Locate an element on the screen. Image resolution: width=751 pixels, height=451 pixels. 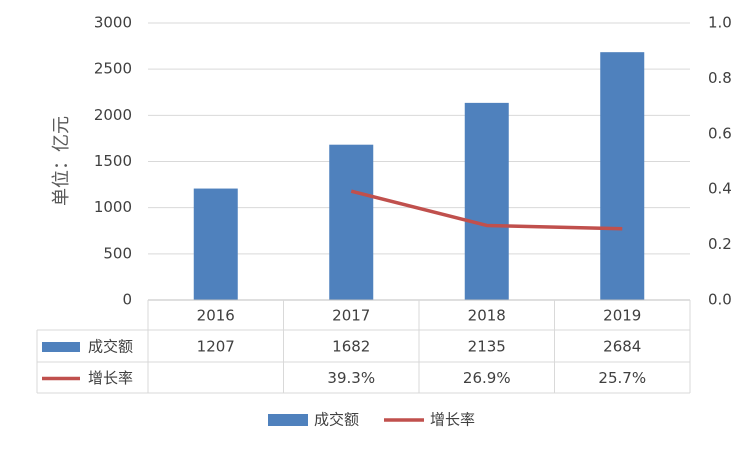
y-tick-label: 1000 is located at coordinates (113, 207).